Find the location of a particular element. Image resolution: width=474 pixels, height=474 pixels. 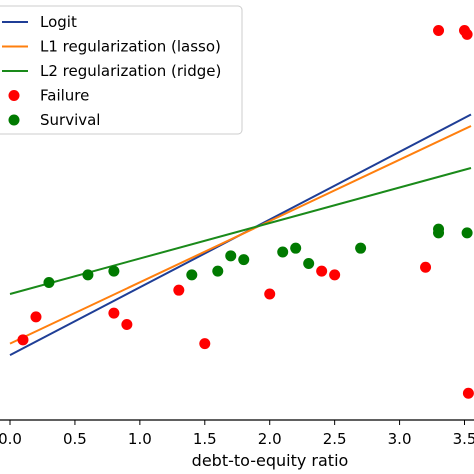

x-ticks: 0.0 0.5 1.0 1.5 2.0 2.5 3.0 3.5 is located at coordinates (237, 434).